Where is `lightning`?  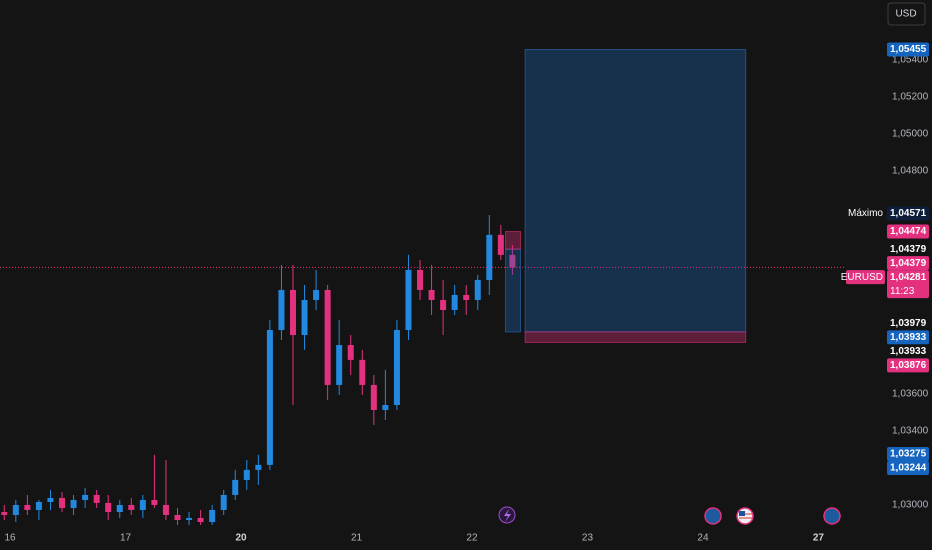 lightning is located at coordinates (507, 515).